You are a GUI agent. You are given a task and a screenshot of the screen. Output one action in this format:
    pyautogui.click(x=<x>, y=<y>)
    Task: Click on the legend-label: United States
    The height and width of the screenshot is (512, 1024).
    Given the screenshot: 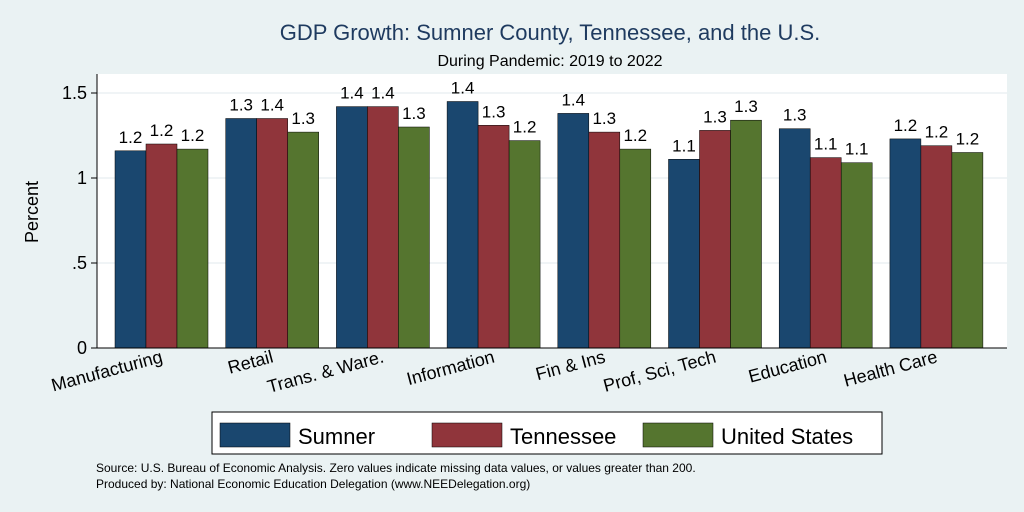 What is the action you would take?
    pyautogui.click(x=787, y=436)
    